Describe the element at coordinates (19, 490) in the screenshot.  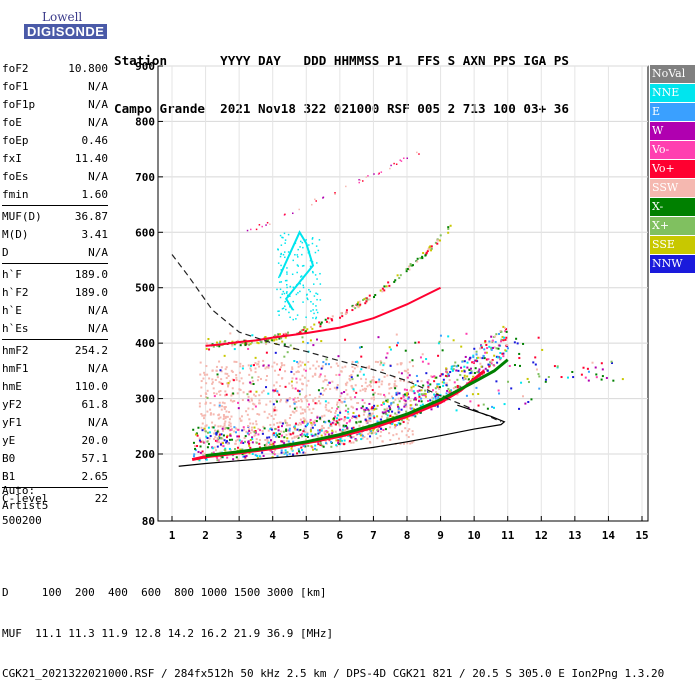
I see `auto-label: Auto:` at that location.